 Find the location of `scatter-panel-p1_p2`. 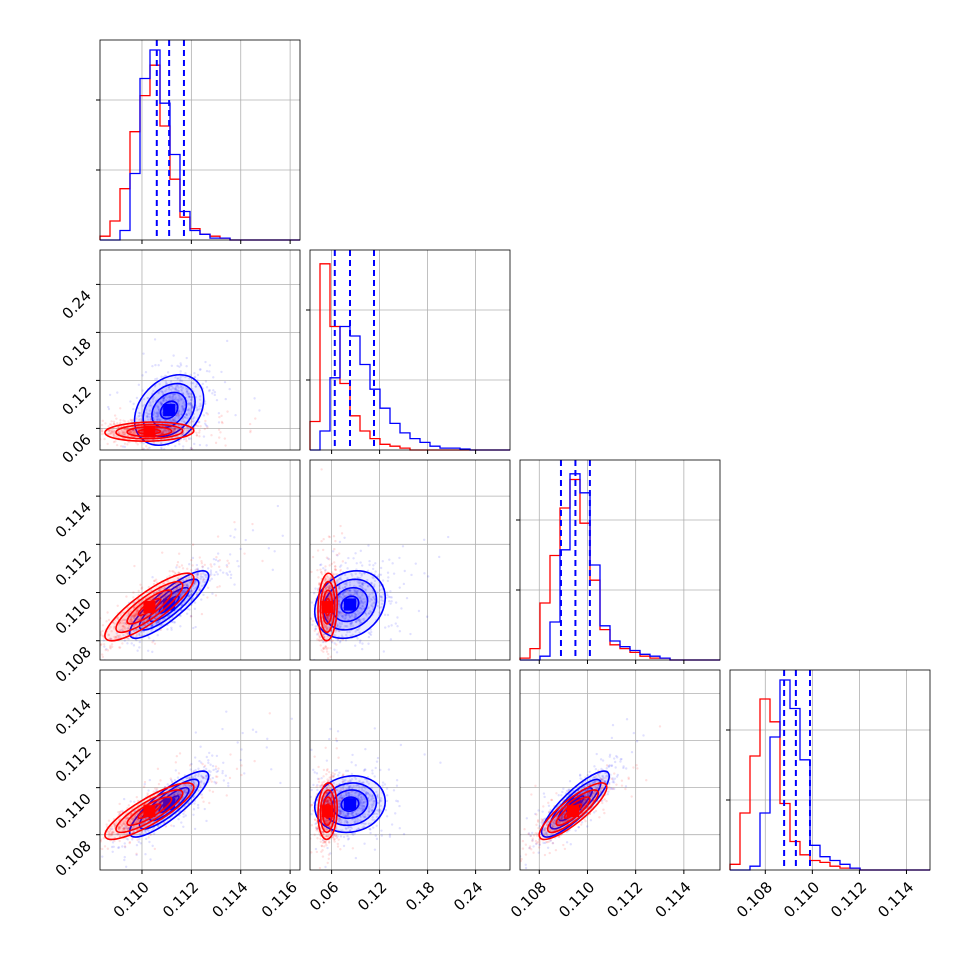

scatter-panel-p1_p2 is located at coordinates (410, 560).